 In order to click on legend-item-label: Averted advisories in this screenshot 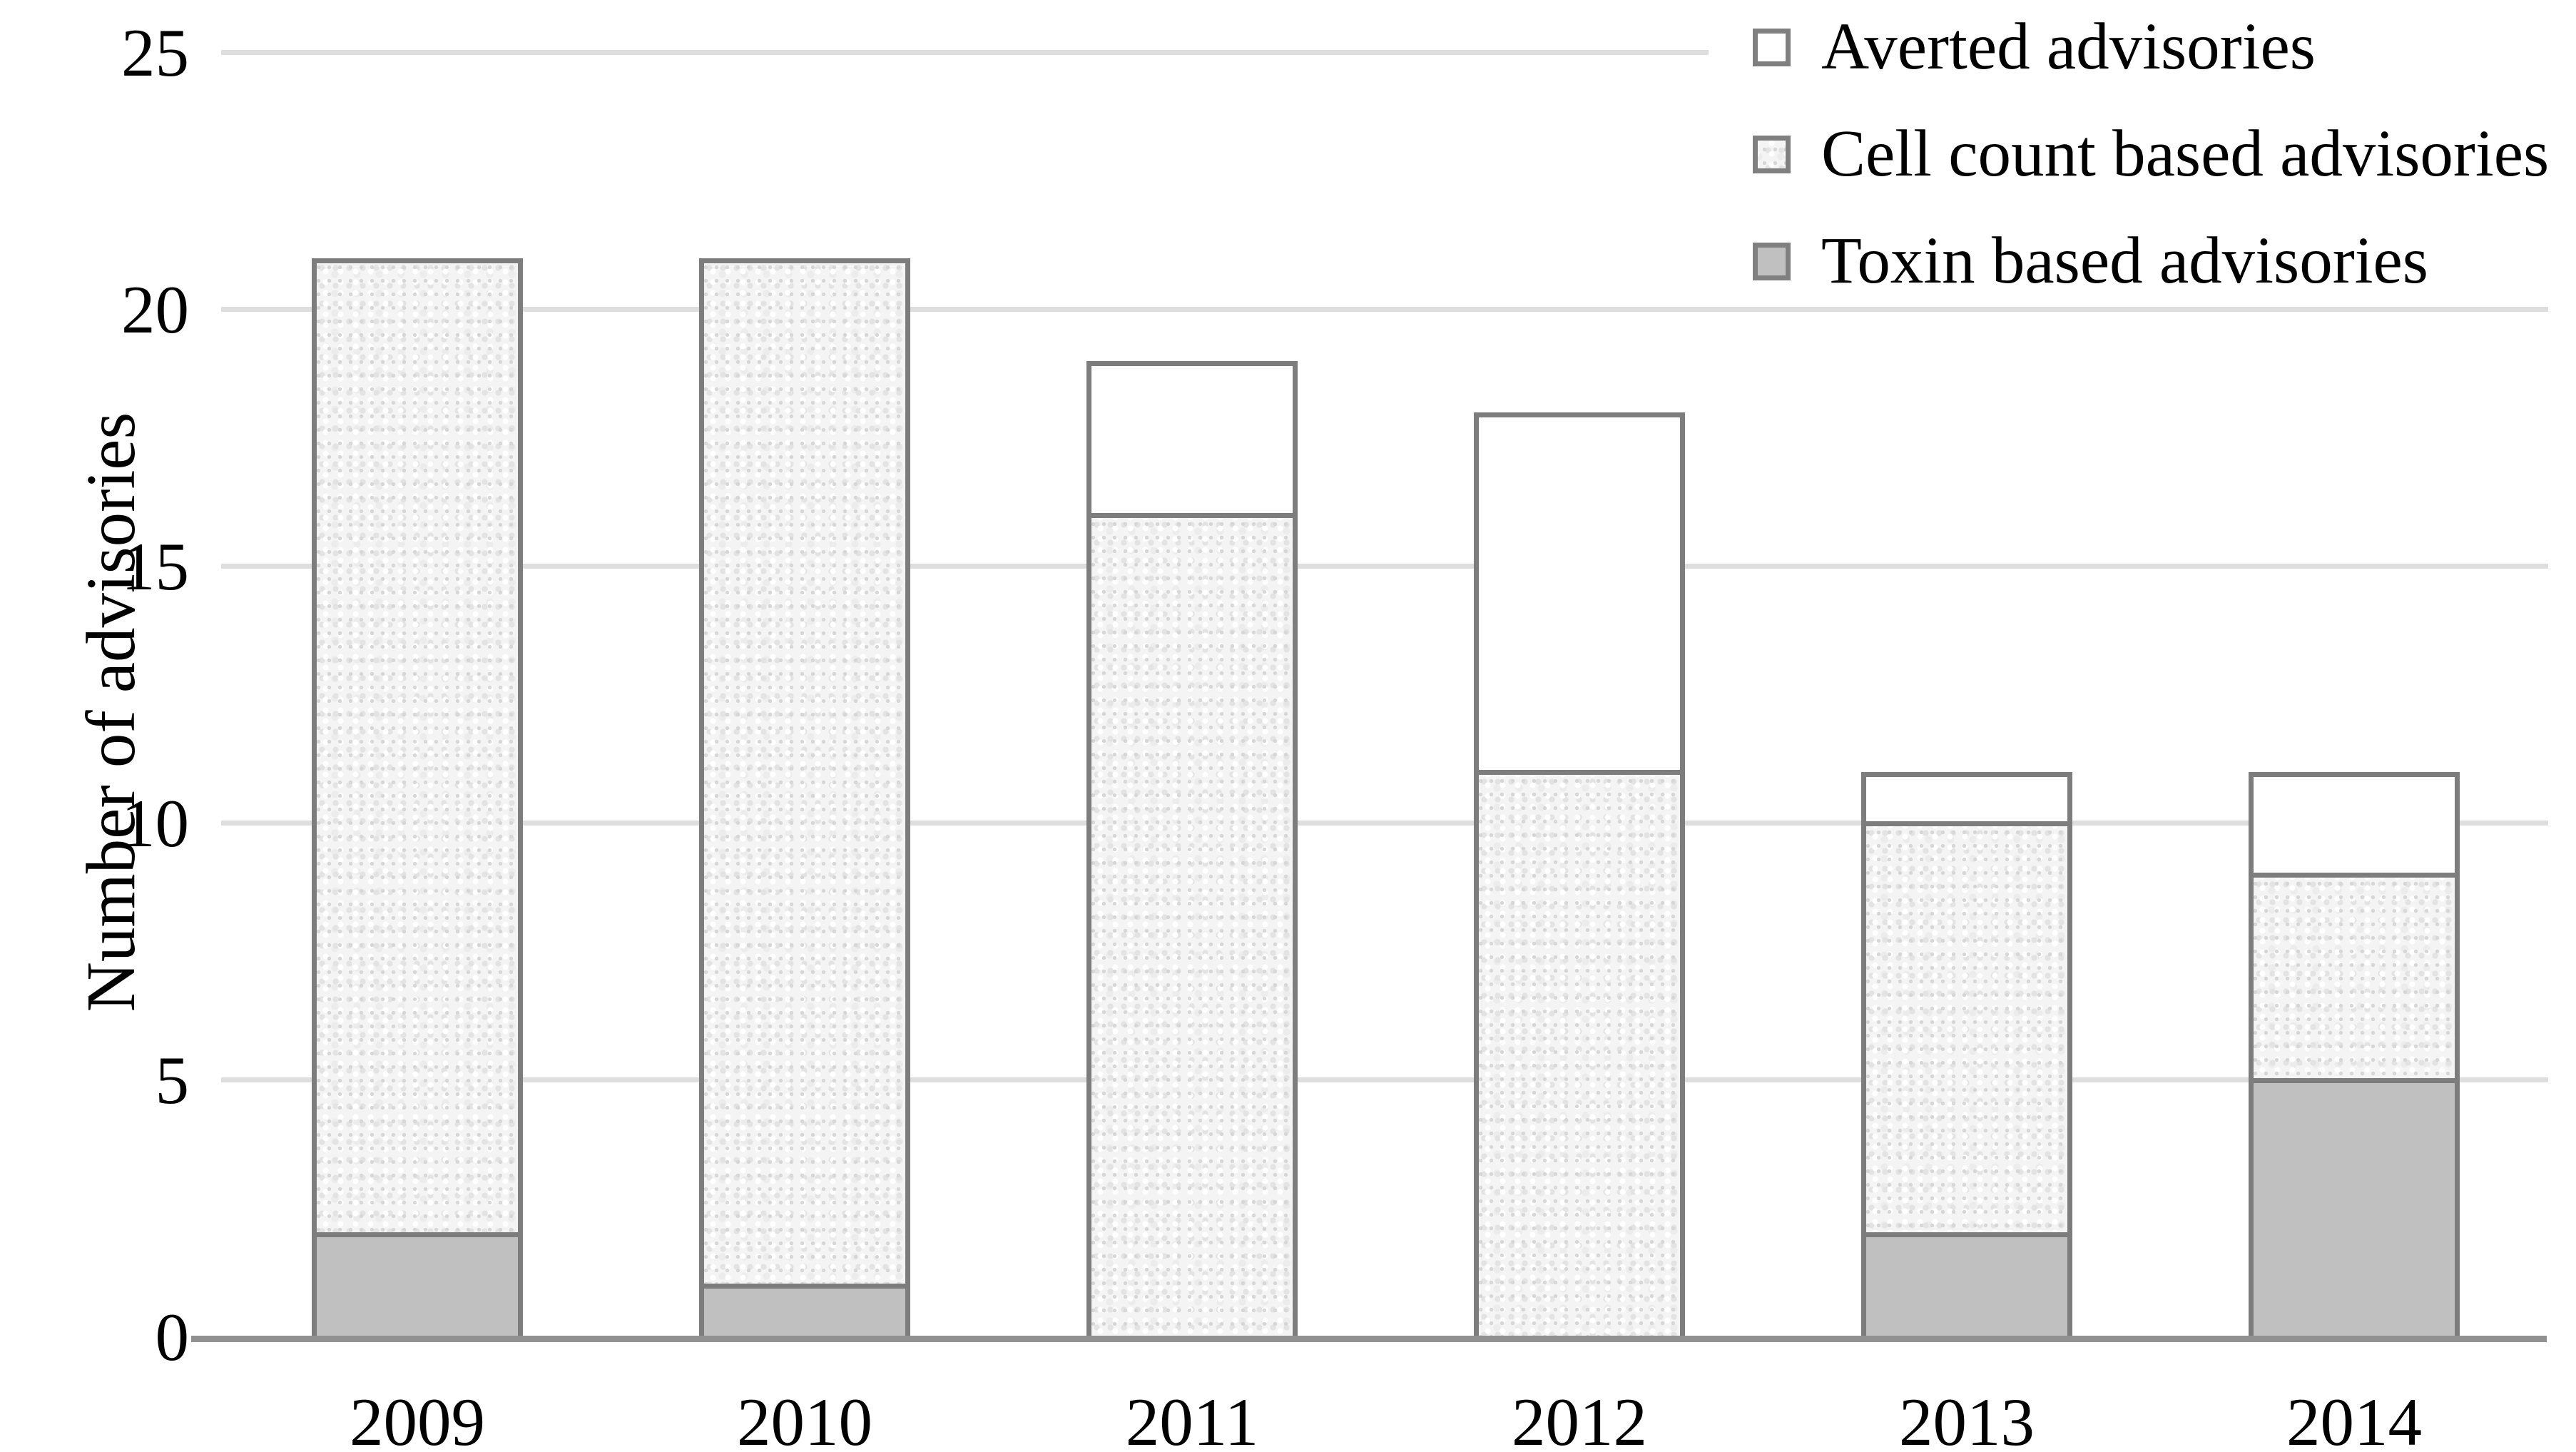, I will do `click(2068, 46)`.